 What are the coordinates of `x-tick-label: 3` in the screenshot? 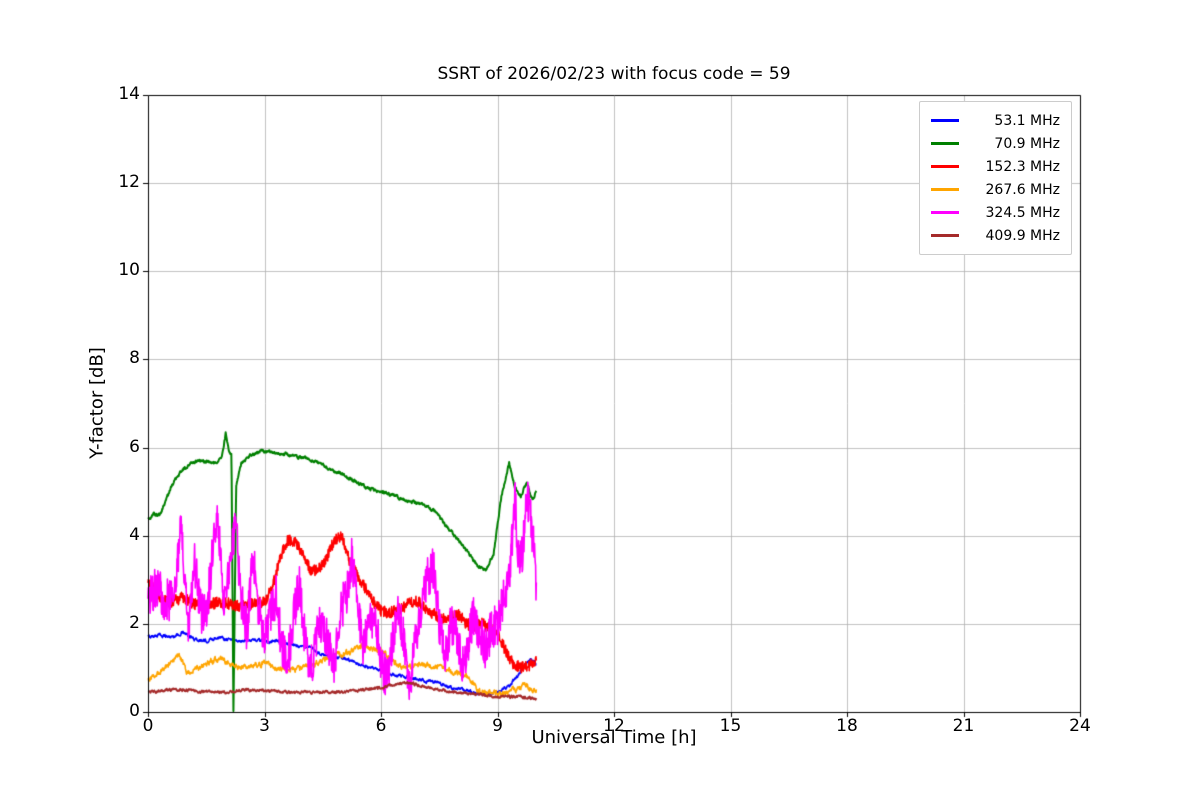 It's located at (264, 726).